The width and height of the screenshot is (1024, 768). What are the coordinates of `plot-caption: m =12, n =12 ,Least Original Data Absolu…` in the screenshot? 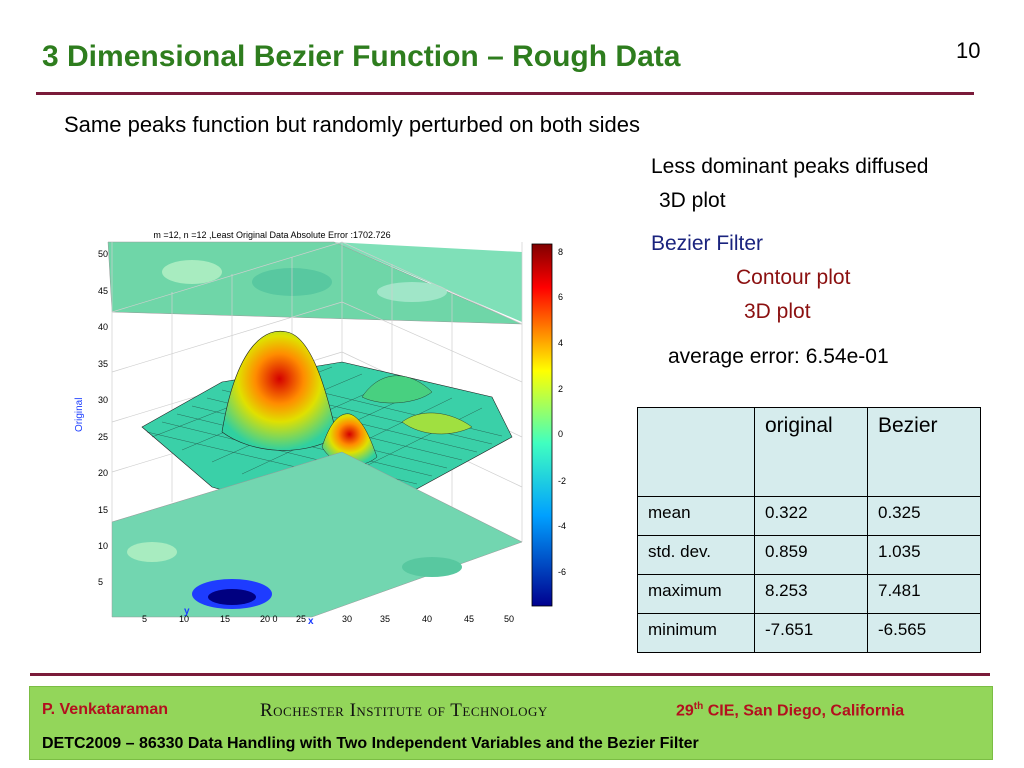 It's located at (271, 235).